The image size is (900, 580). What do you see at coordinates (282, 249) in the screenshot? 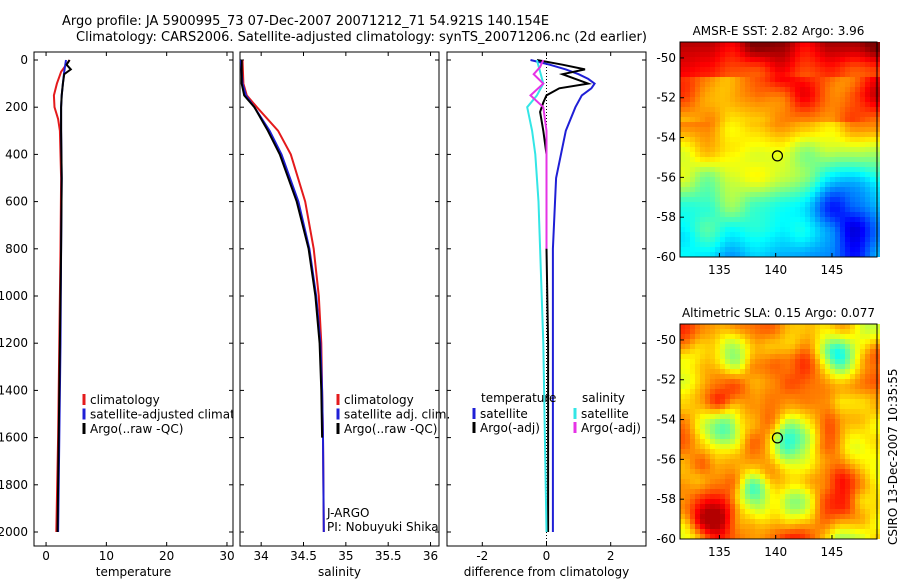
I see `series-argo-raw-qc-` at bounding box center [282, 249].